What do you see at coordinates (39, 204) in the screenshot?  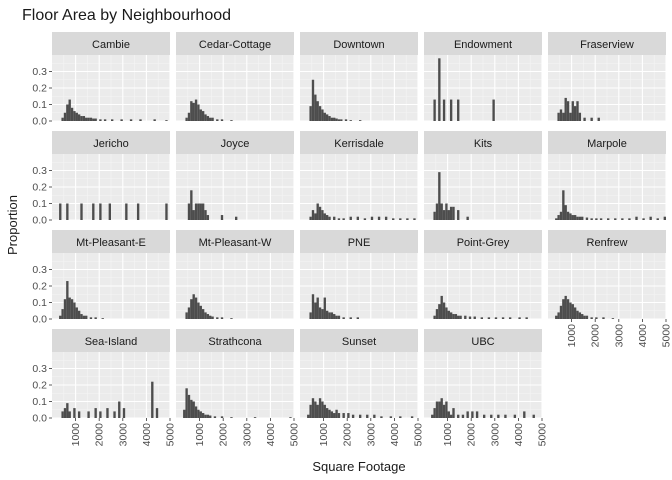 I see `y-tick-label: 0.1` at bounding box center [39, 204].